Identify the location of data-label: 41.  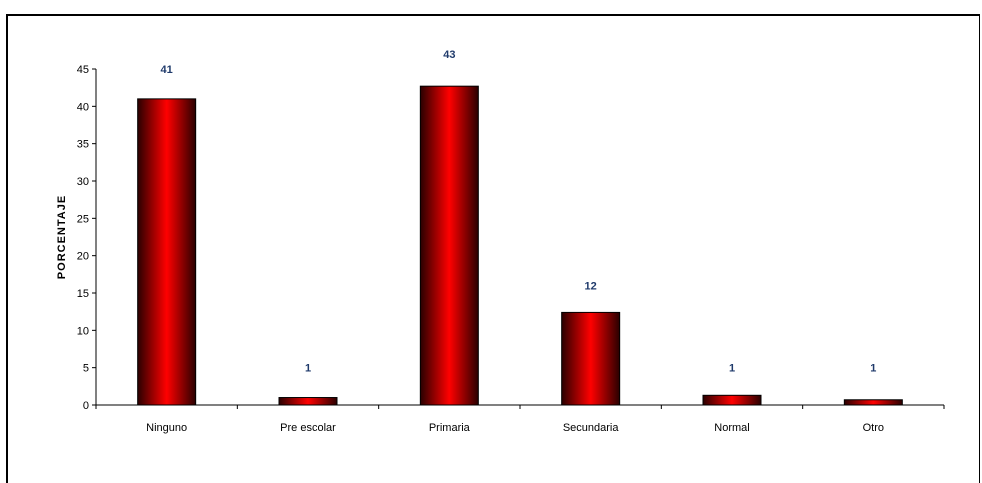
(167, 70).